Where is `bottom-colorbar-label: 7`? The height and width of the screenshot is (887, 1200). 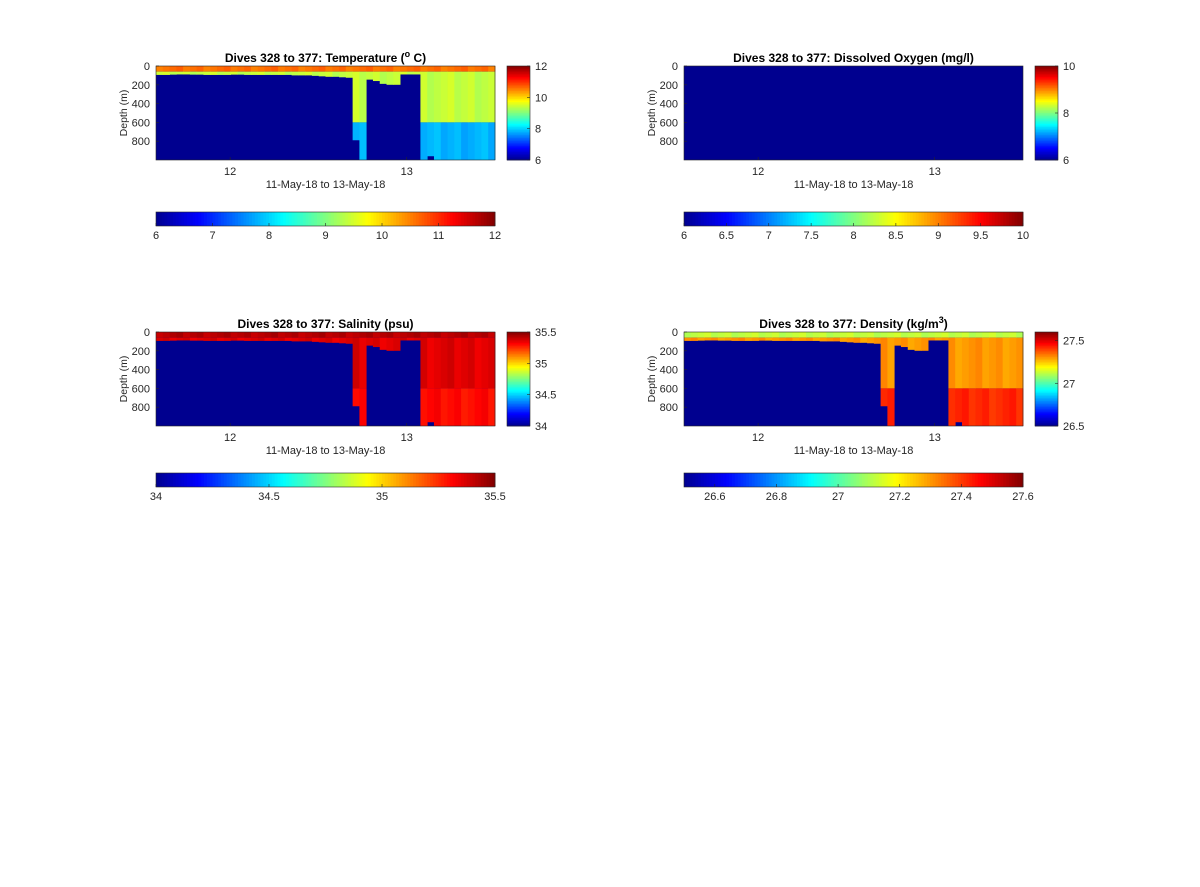 bottom-colorbar-label: 7 is located at coordinates (769, 236).